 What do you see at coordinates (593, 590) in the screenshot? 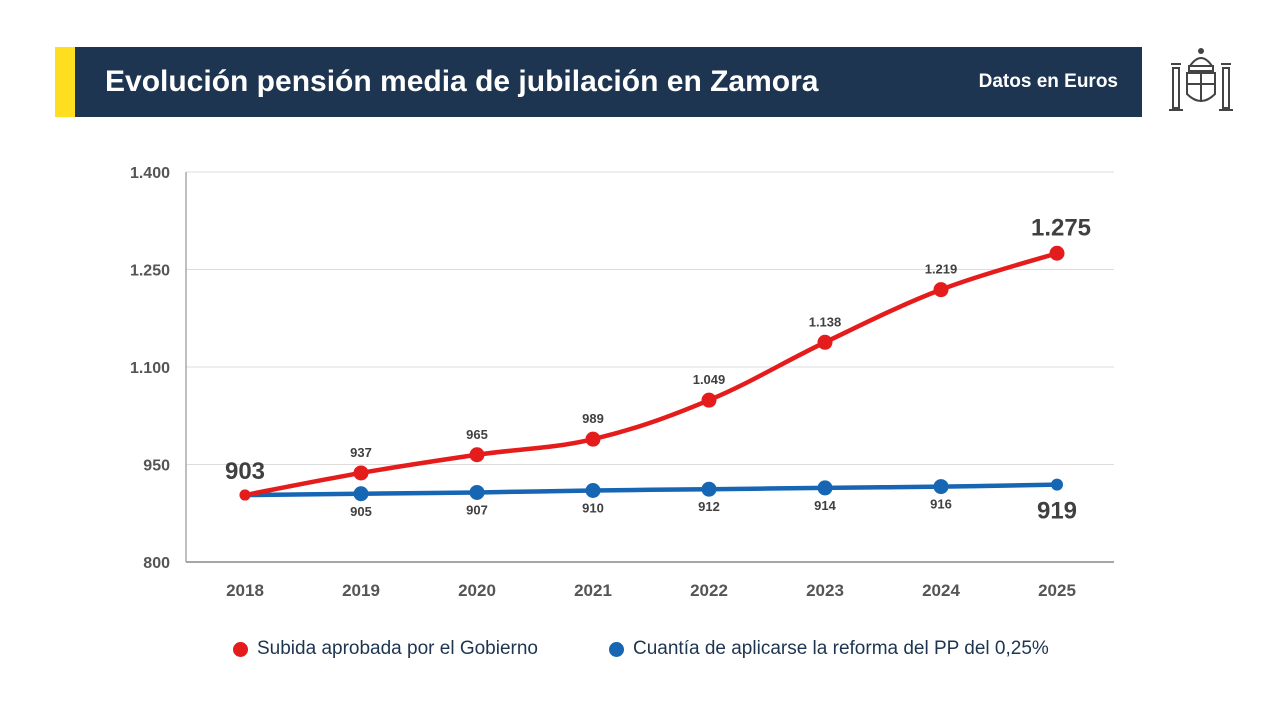
I see `x-tick-label: 2021` at bounding box center [593, 590].